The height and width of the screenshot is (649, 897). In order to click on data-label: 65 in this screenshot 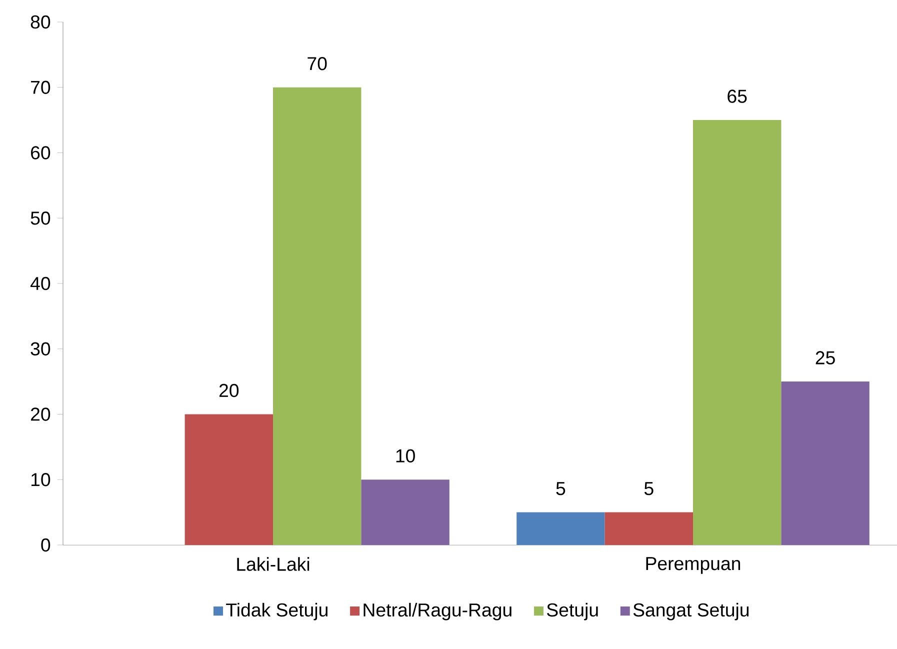, I will do `click(737, 96)`.